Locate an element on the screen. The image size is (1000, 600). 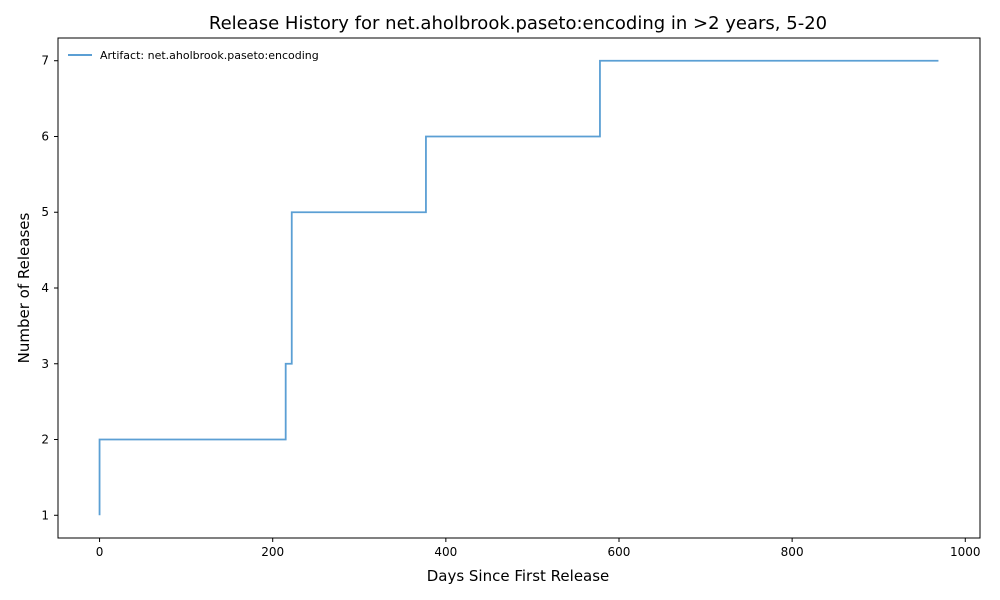
y-tick-label: 5 is located at coordinates (45, 212).